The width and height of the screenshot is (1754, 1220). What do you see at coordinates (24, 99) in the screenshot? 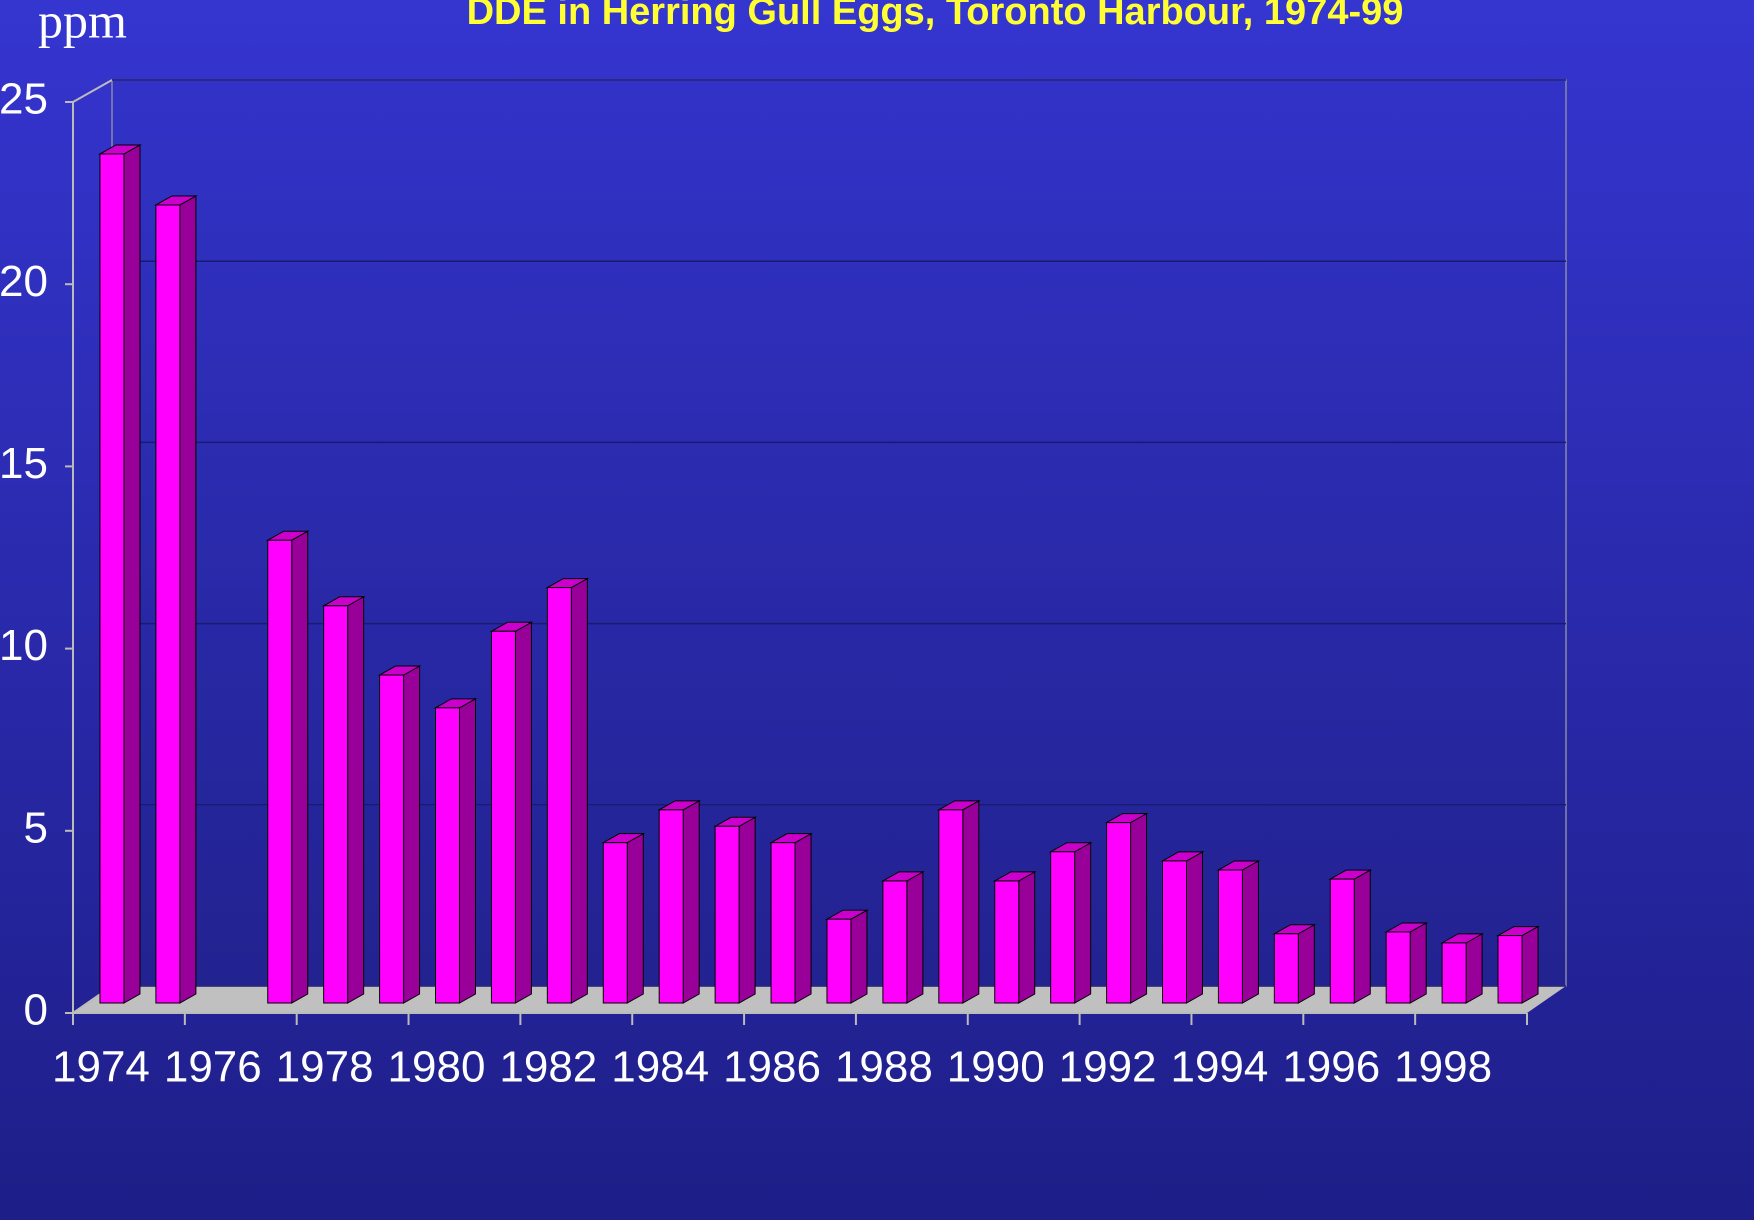
I see `y-tick-label: 25` at bounding box center [24, 99].